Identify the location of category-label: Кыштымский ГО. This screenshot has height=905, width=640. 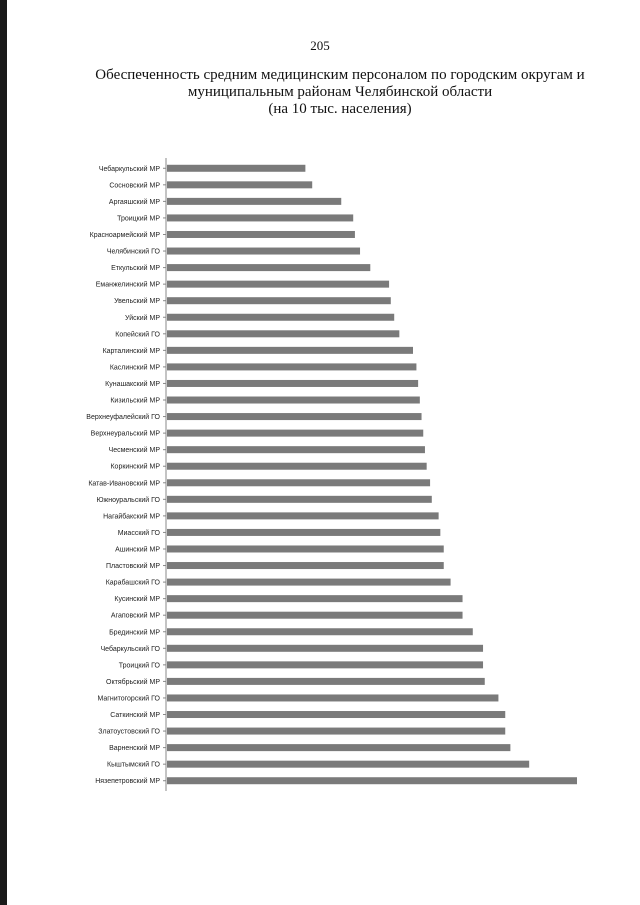
(133, 765).